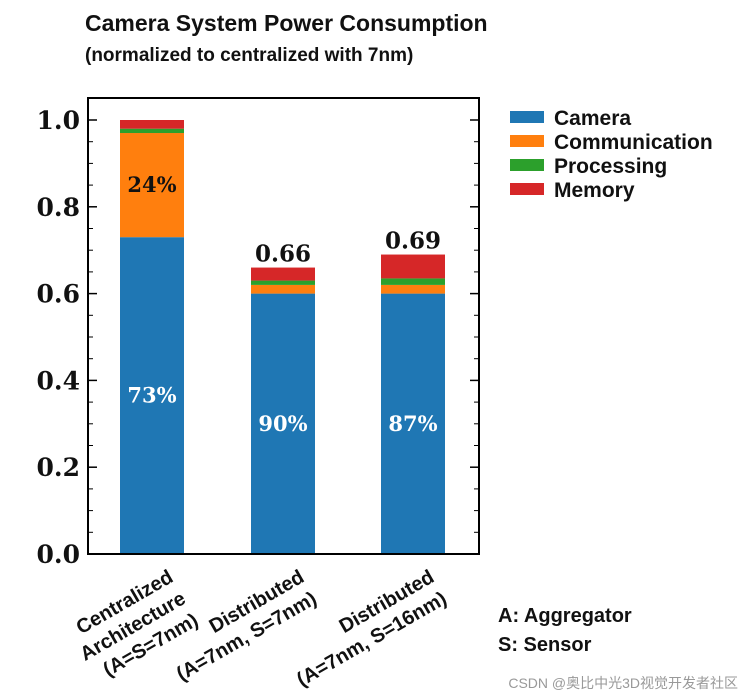  I want to click on y-tick-label: 0.2, so click(59, 467).